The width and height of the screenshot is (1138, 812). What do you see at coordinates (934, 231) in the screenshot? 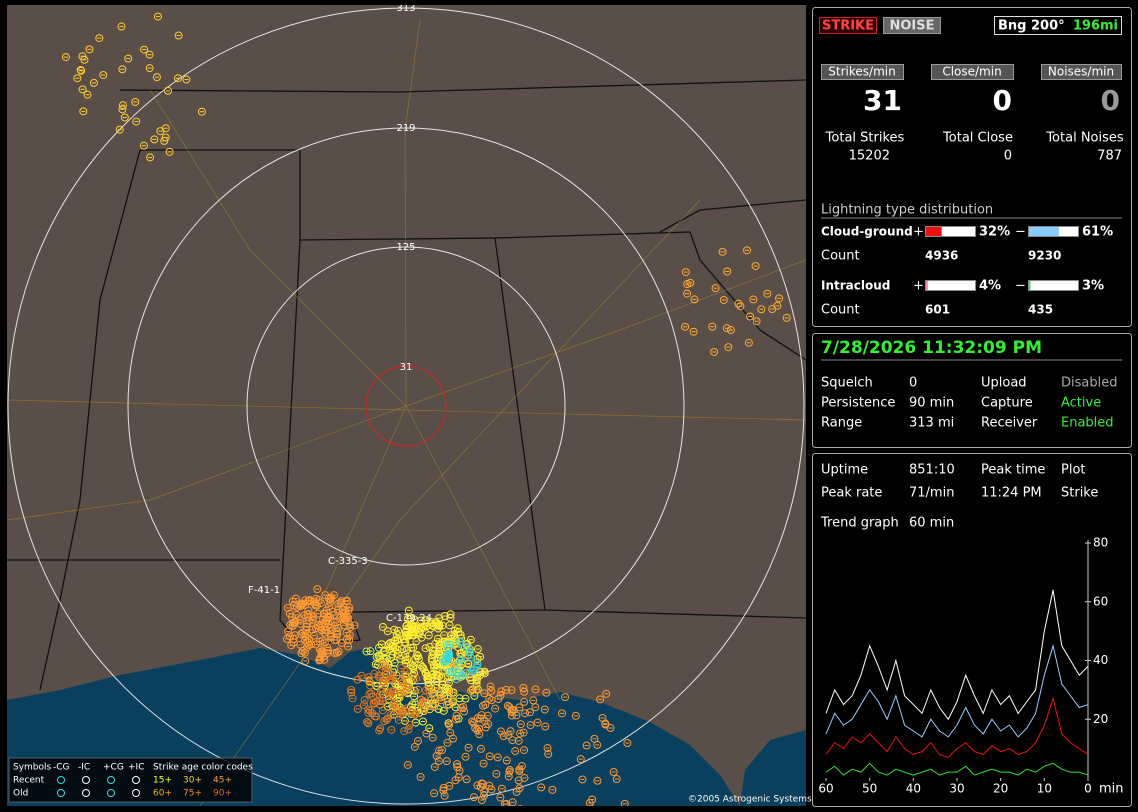
I see `pct-bar` at bounding box center [934, 231].